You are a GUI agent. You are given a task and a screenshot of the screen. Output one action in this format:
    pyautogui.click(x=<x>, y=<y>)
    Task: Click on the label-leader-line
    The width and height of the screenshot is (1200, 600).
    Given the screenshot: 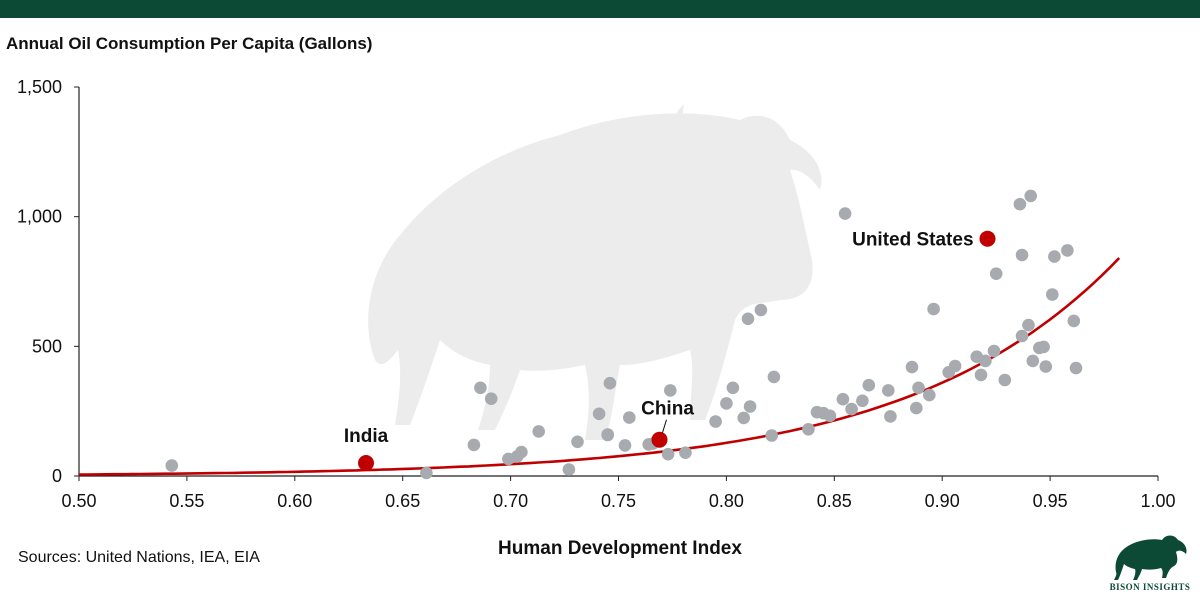 What is the action you would take?
    pyautogui.click(x=664, y=426)
    